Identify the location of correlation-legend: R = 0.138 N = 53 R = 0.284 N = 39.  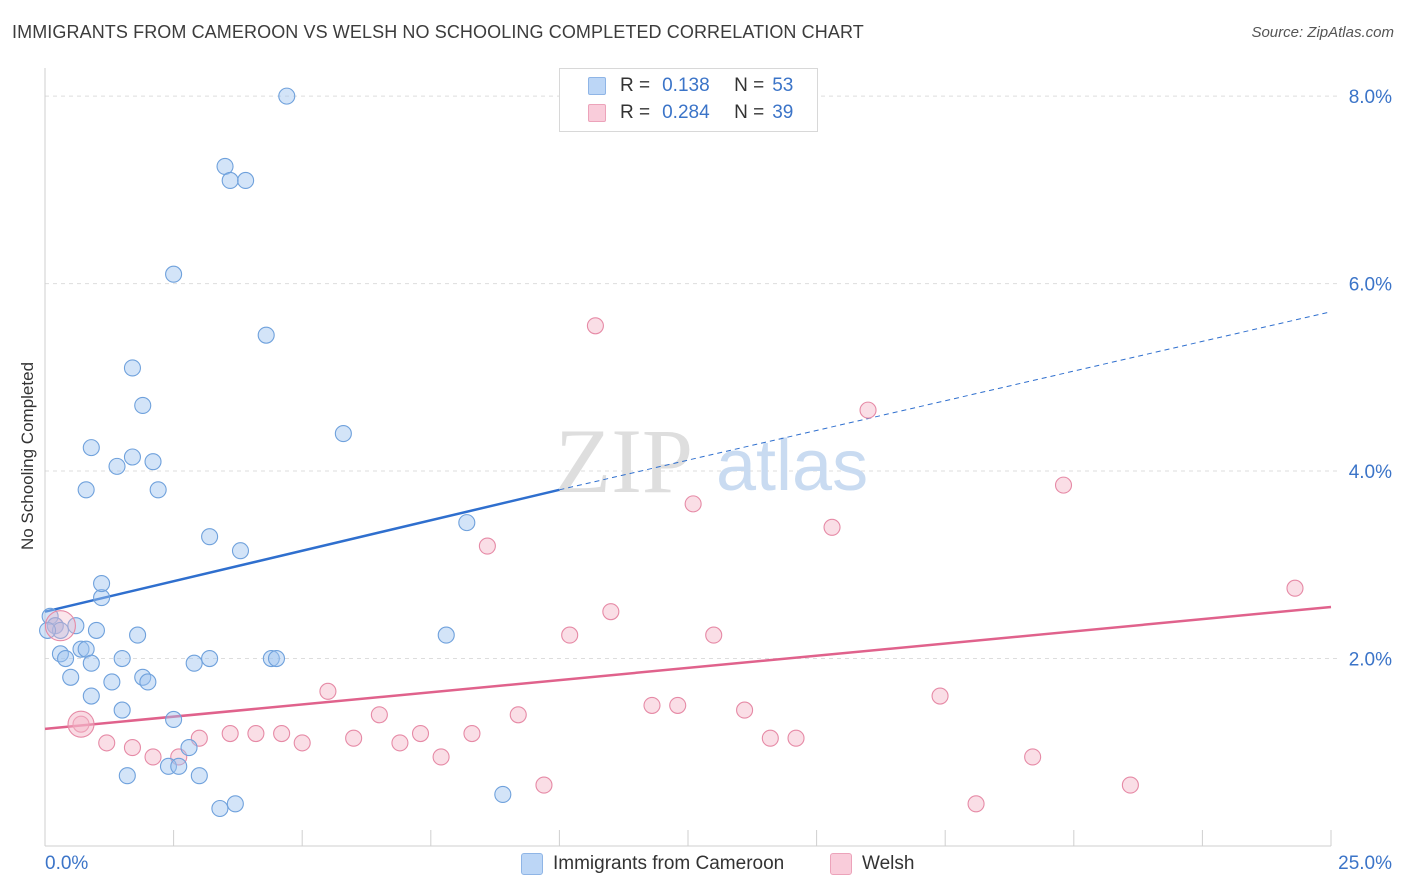
(688, 100).